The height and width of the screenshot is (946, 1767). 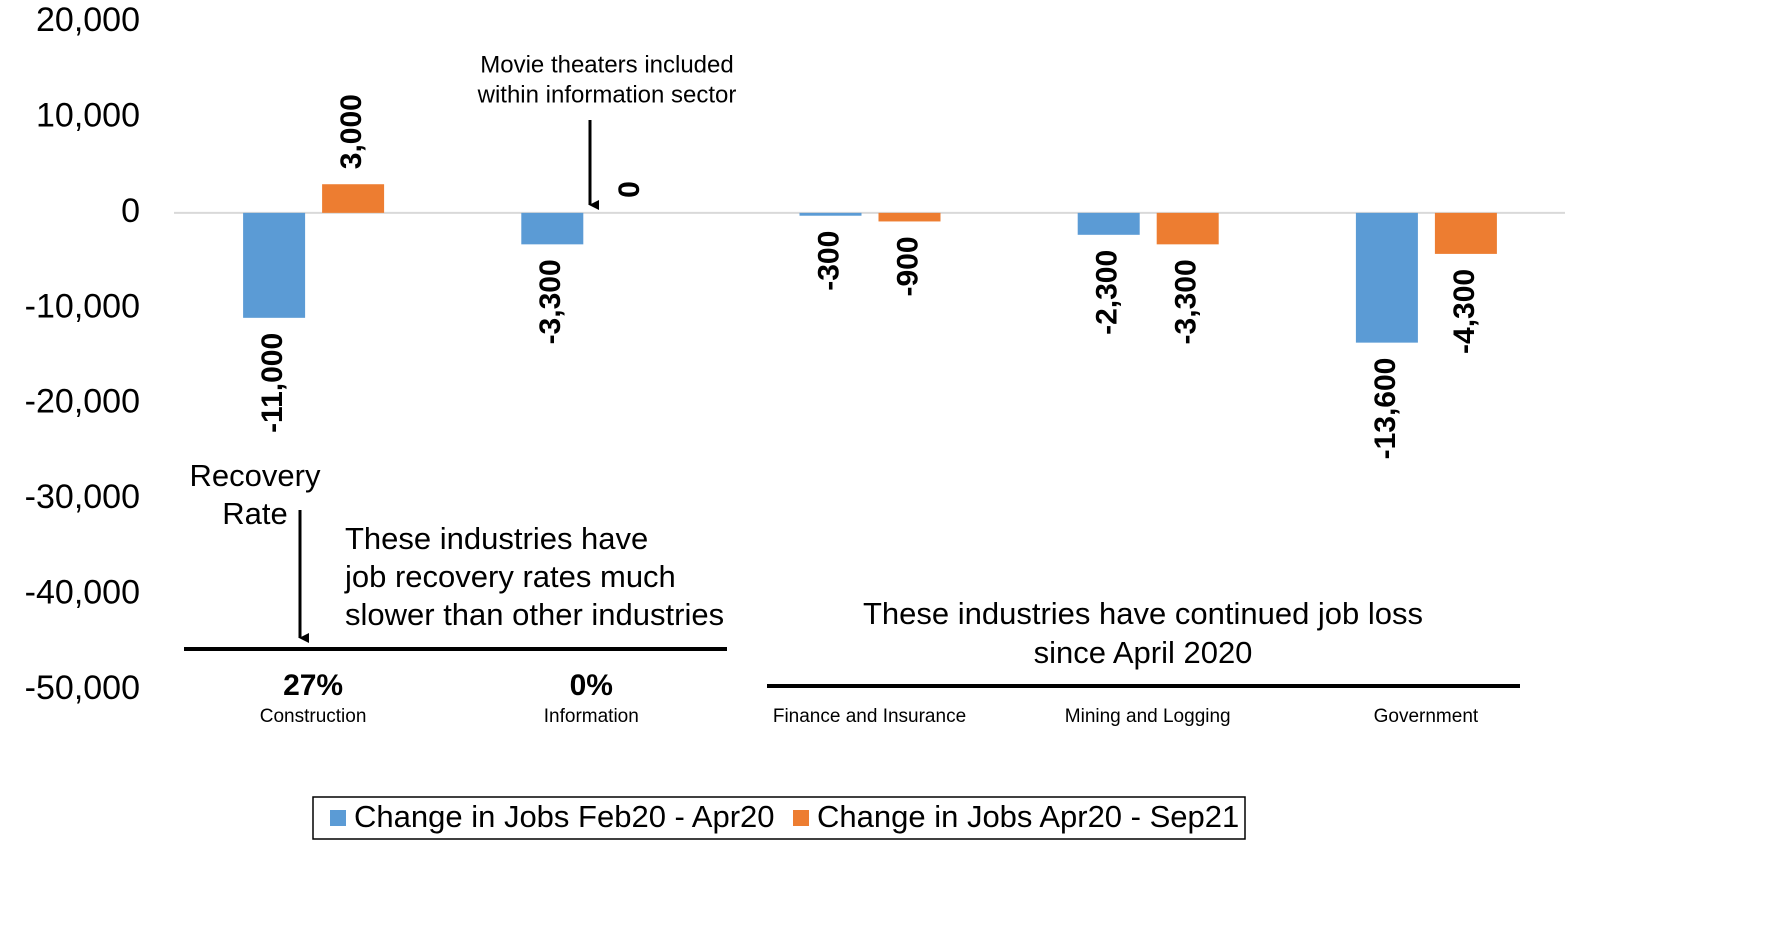 I want to click on data-label: -2,300, so click(x=1107, y=292).